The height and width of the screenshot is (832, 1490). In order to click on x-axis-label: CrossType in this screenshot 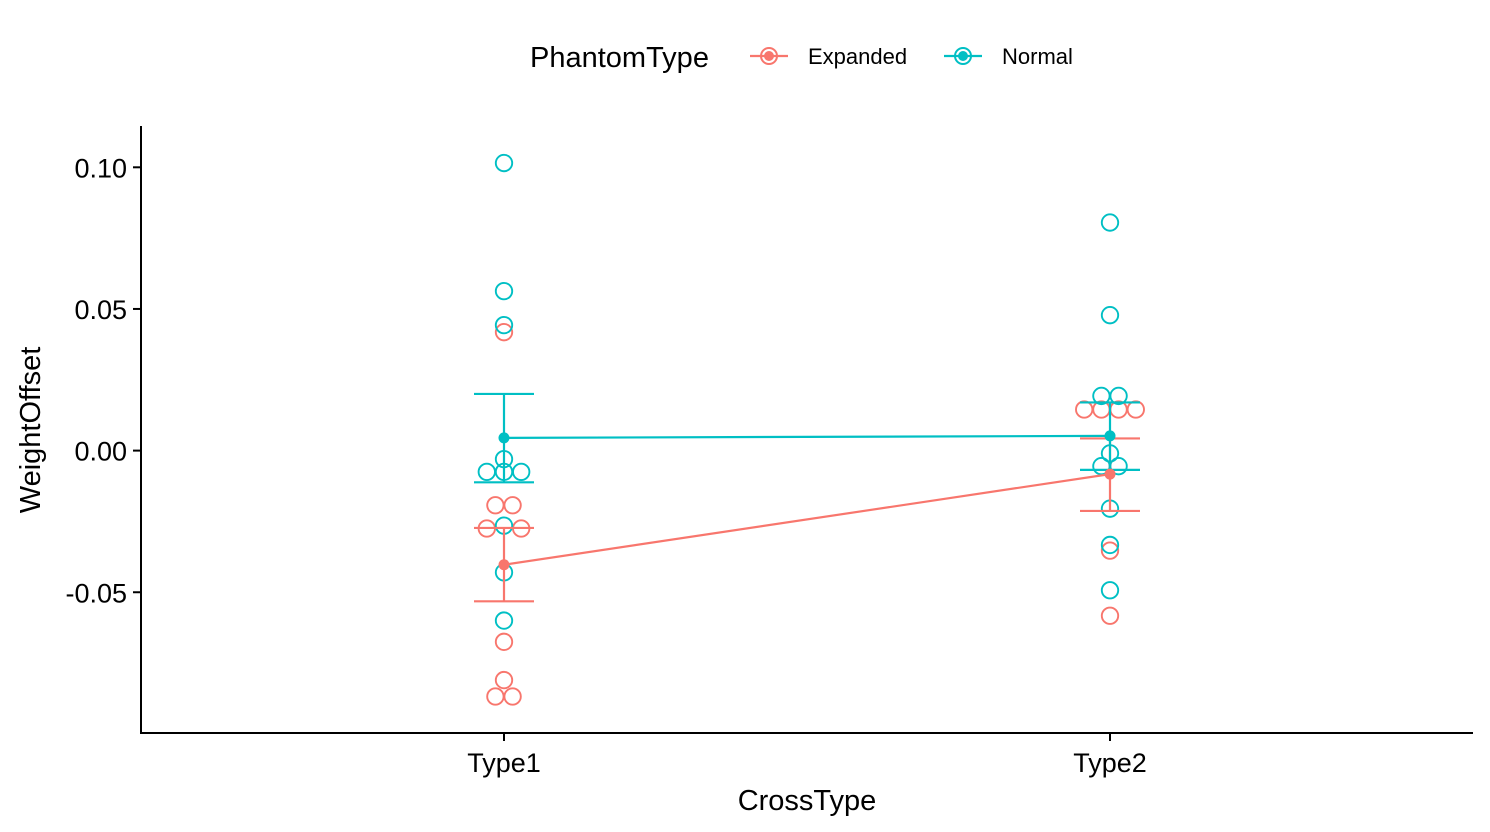, I will do `click(807, 801)`.